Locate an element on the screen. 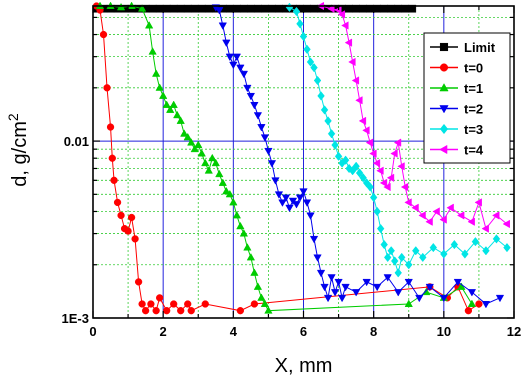  legend-label: t=4 is located at coordinates (474, 150).